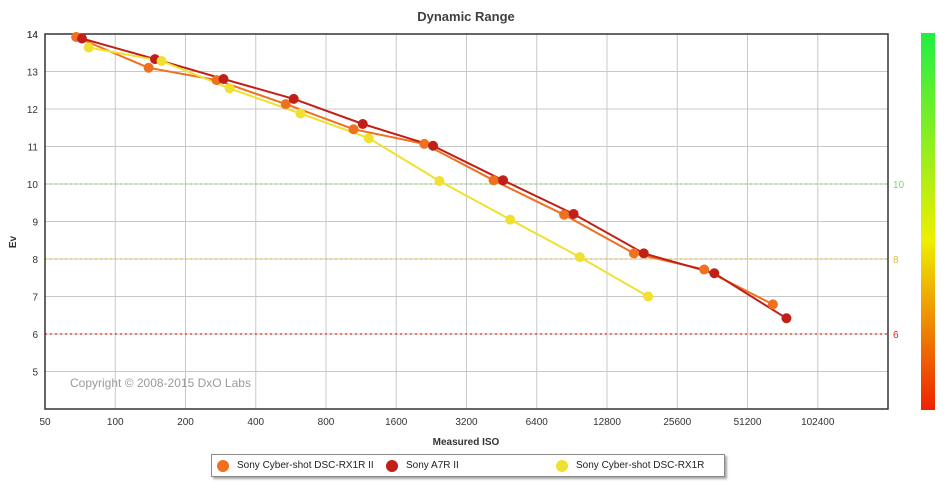 The image size is (952, 496). Describe the element at coordinates (537, 422) in the screenshot. I see `x-tick-label: 6400` at that location.